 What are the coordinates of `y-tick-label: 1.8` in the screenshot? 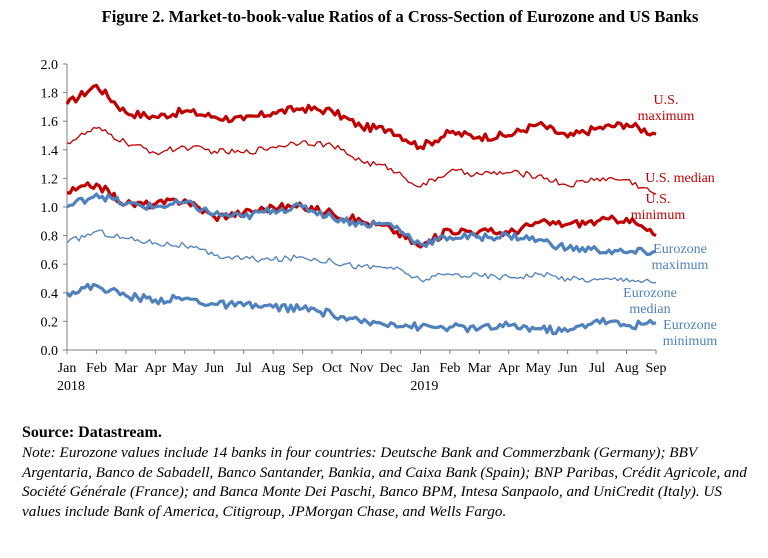 It's located at (50, 94).